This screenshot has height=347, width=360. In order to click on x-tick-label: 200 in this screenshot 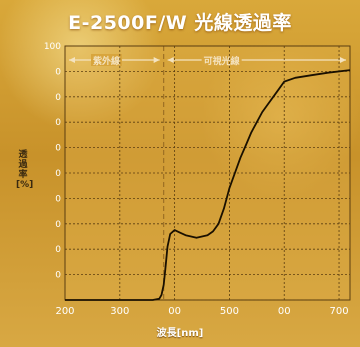, I will do `click(64, 311)`.